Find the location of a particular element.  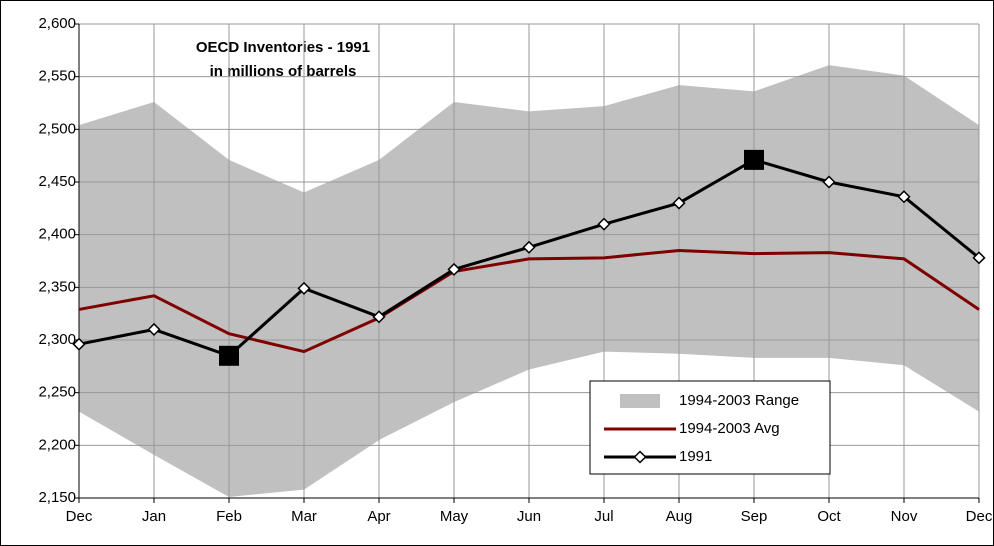

x-tick-label: Aug is located at coordinates (679, 516).